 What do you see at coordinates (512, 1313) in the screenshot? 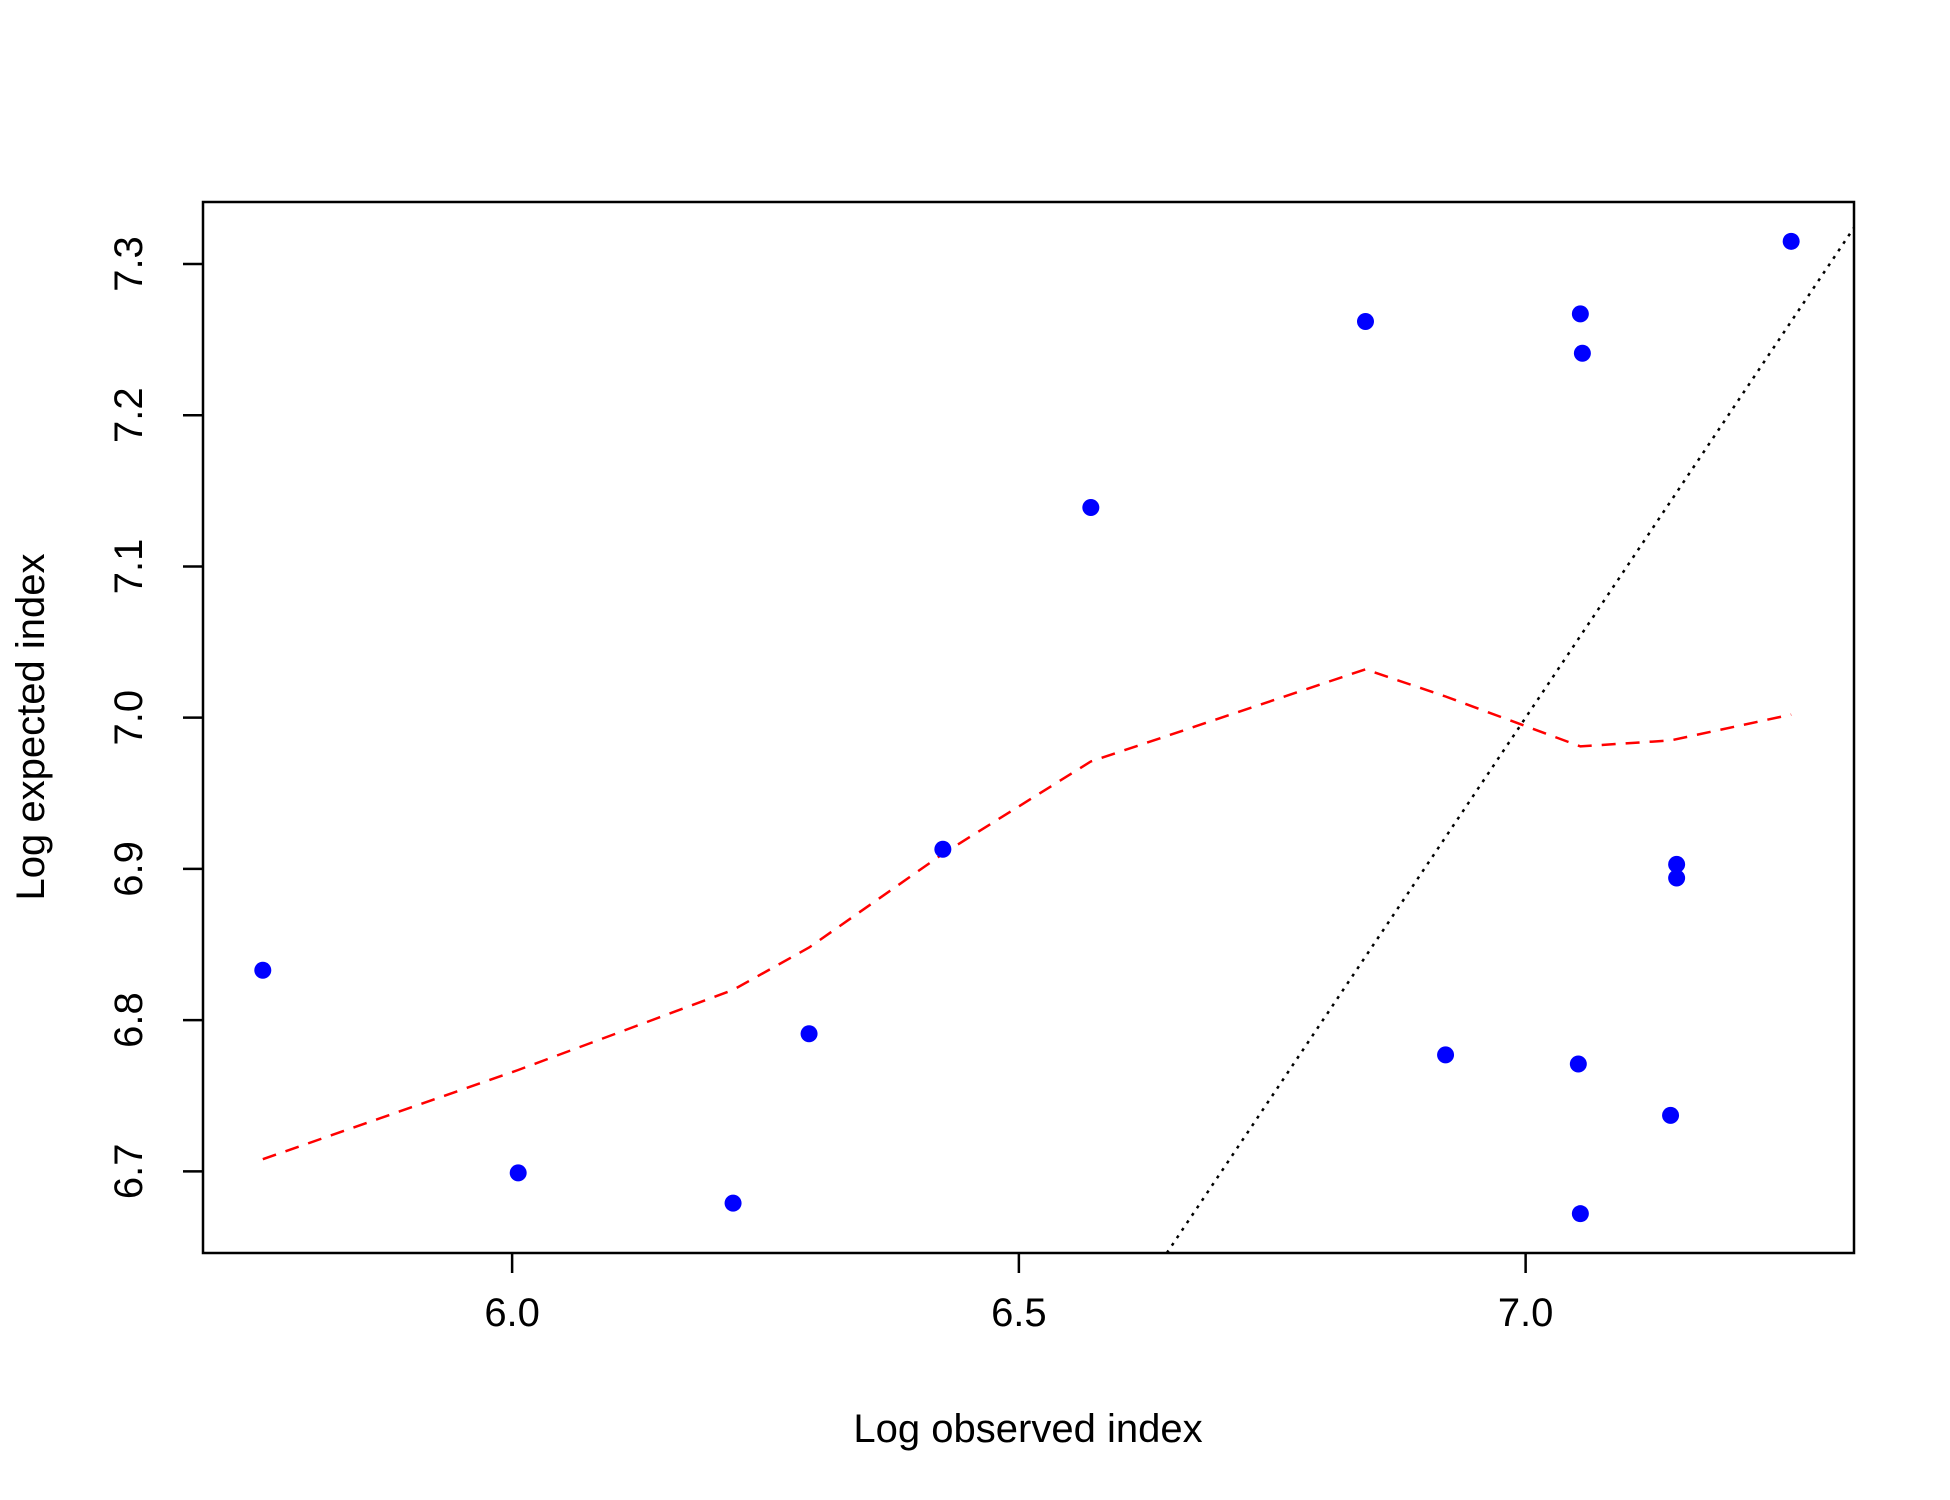
I see `x-tick-label: 6.0` at bounding box center [512, 1313].